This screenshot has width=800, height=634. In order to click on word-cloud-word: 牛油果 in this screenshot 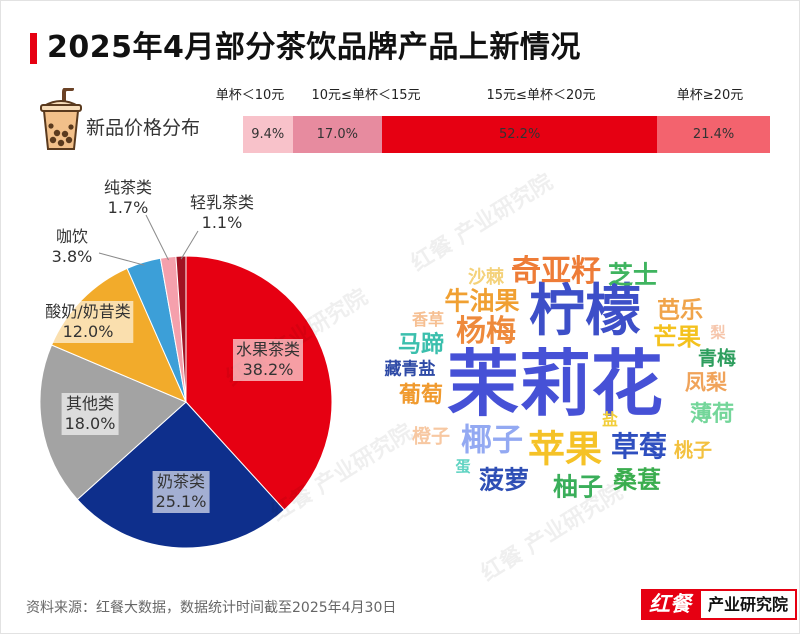, I will do `click(482, 301)`.